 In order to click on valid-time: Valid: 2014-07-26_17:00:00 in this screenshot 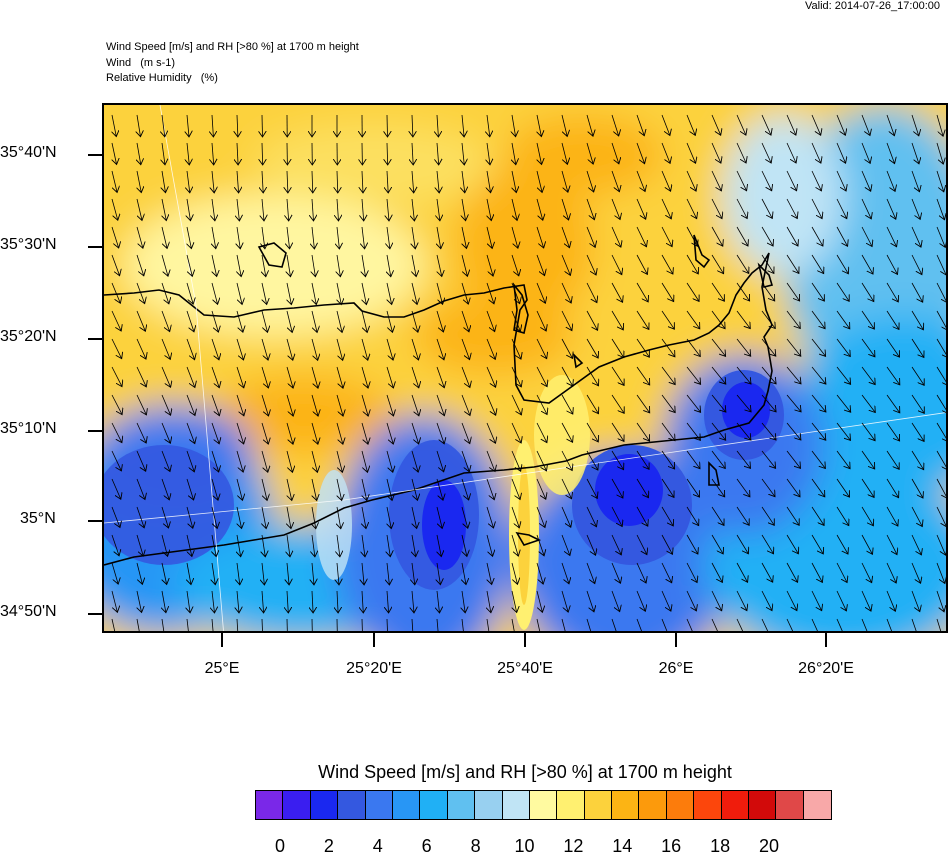, I will do `click(872, 6)`.